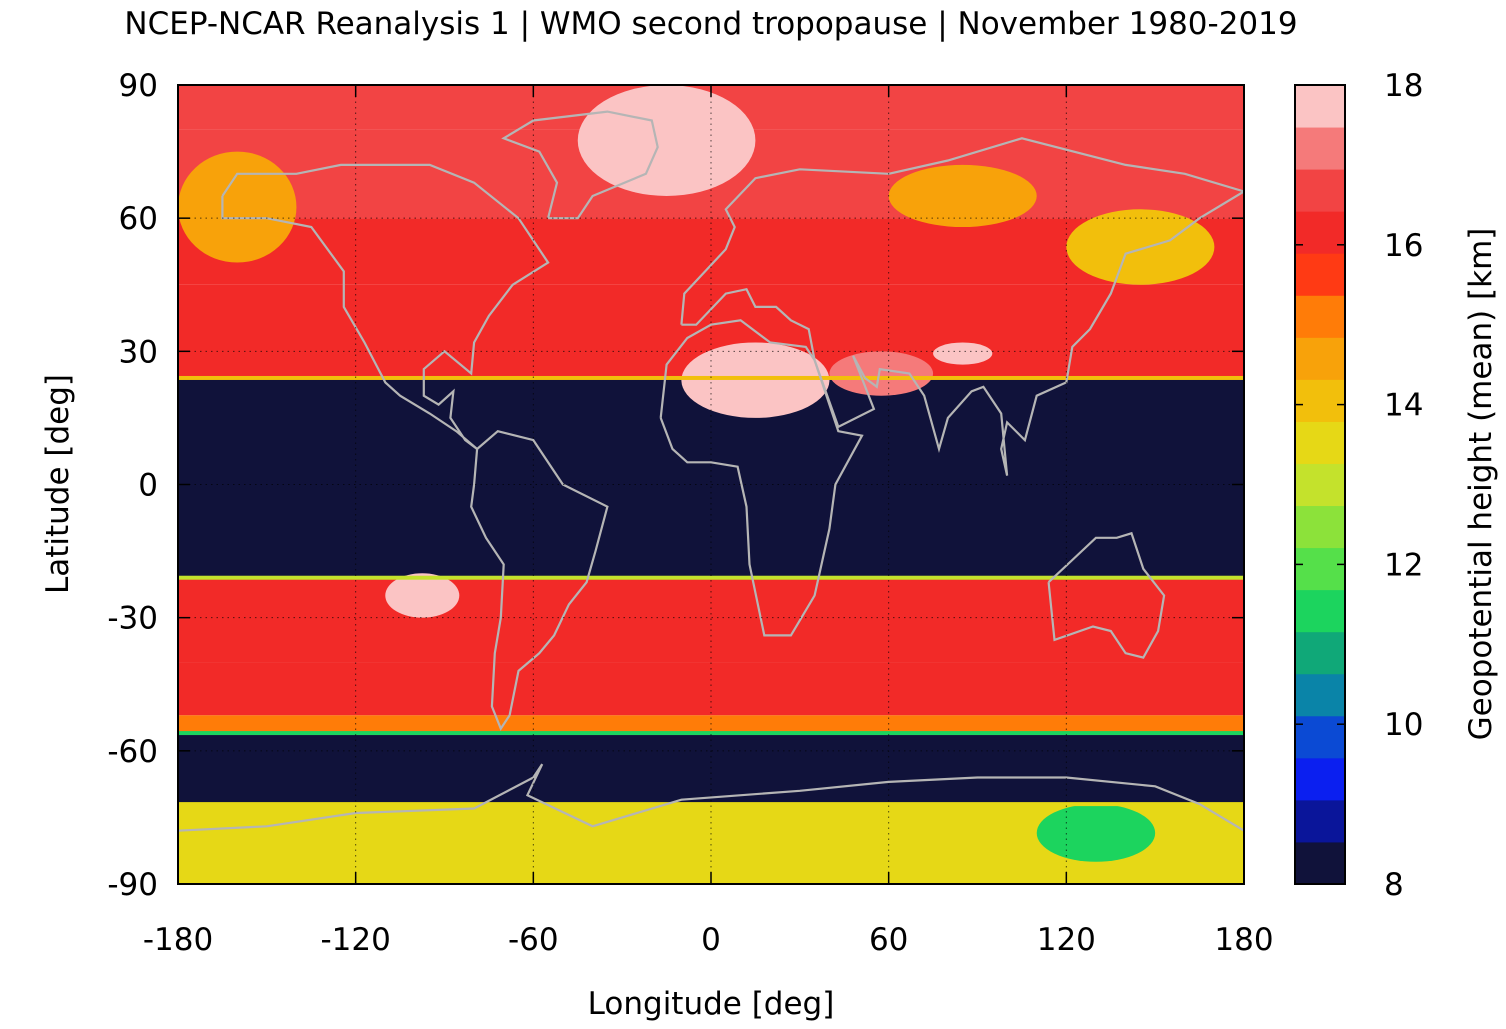 The image size is (1506, 1029). Describe the element at coordinates (1481, 484) in the screenshot. I see `colorbar-label: Geopotential height (mean) [km]` at that location.